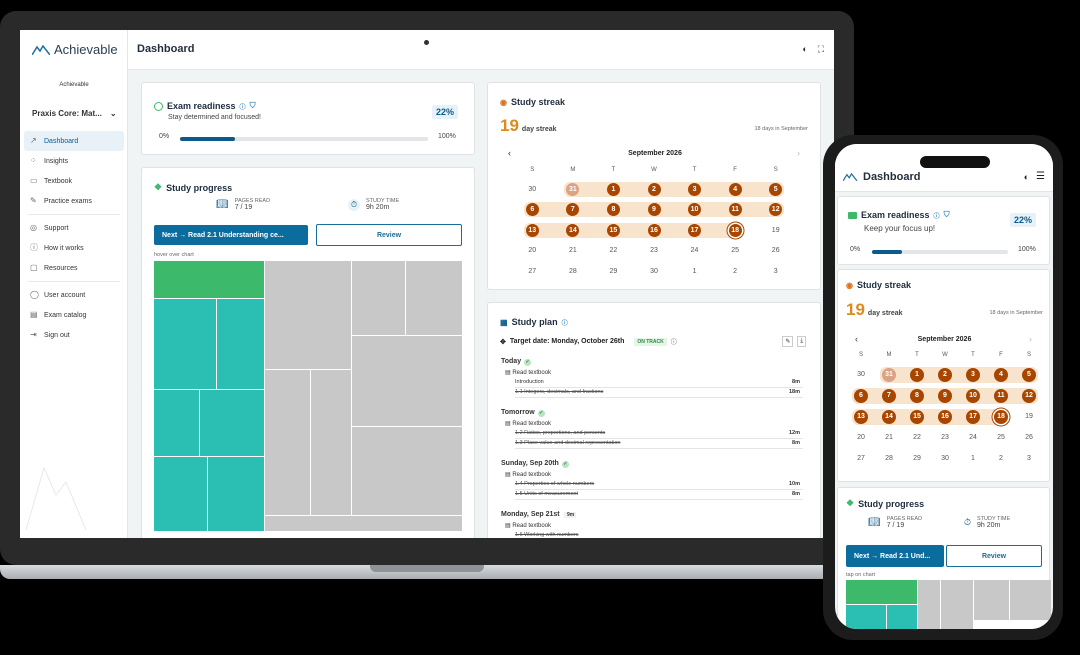 This screenshot has height=655, width=1080. I want to click on download-icon: ⤓, so click(801, 341).